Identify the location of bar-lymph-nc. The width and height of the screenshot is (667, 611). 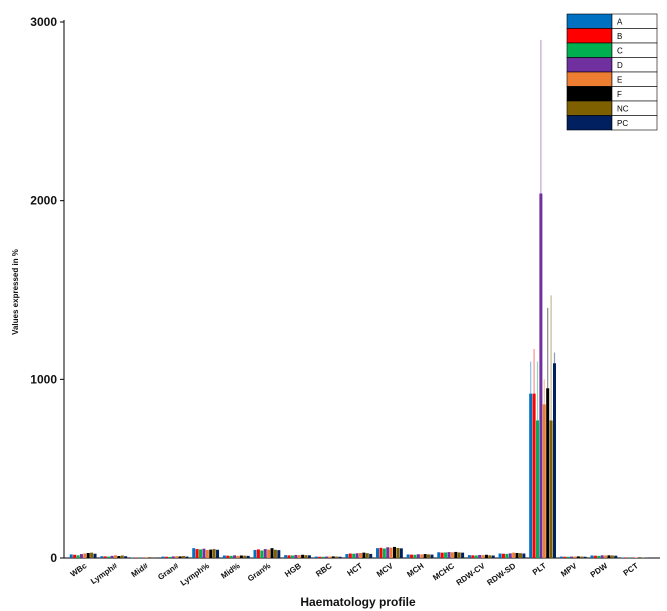
(214, 553).